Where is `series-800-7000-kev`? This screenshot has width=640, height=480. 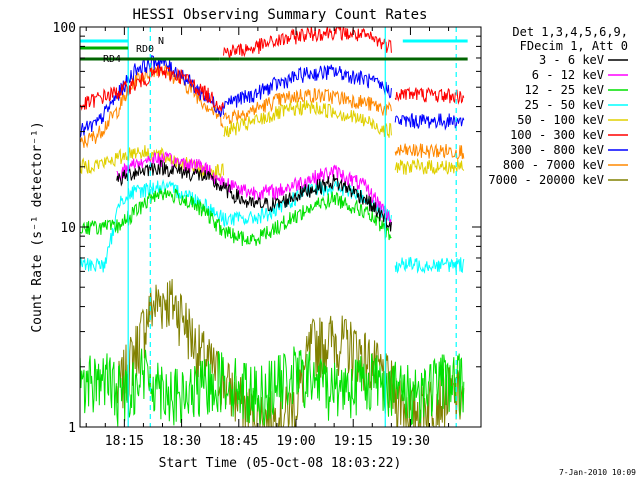
series-800-7000-kev is located at coordinates (272, 111).